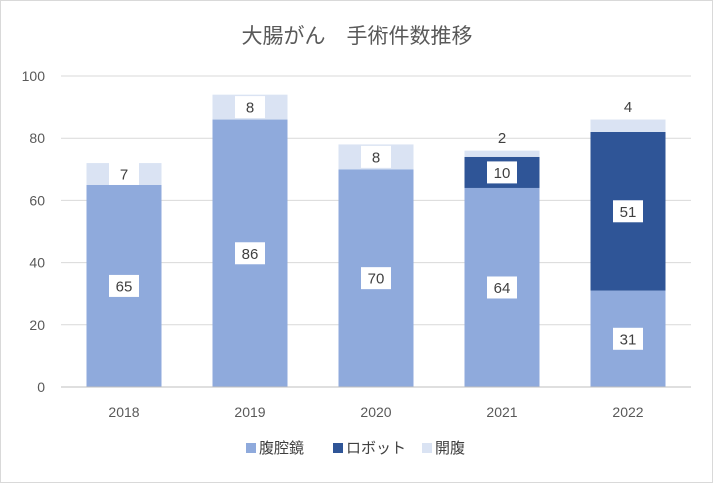 The width and height of the screenshot is (713, 484). I want to click on data-label: 10, so click(502, 173).